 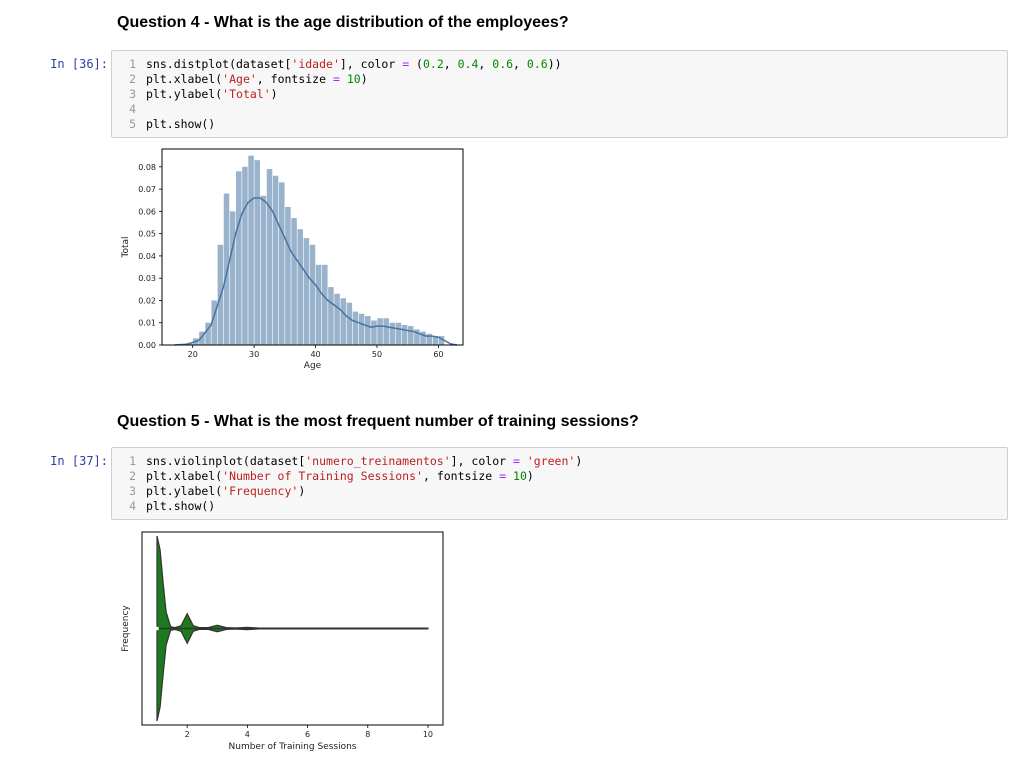 What do you see at coordinates (187, 734) in the screenshot?
I see `x-tick-label: 2` at bounding box center [187, 734].